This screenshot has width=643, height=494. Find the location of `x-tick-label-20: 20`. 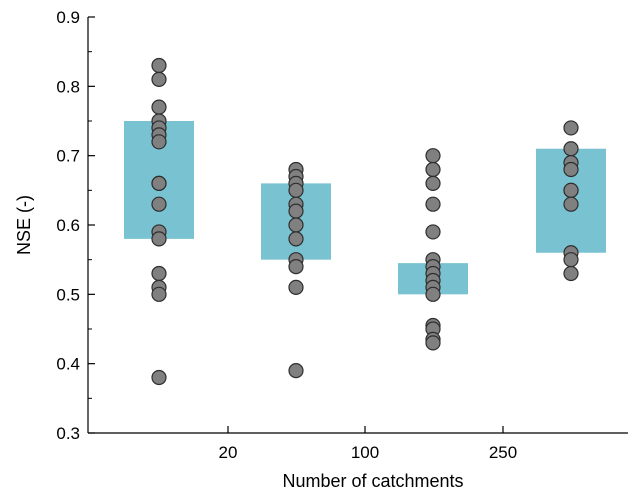

x-tick-label-20: 20 is located at coordinates (228, 452).